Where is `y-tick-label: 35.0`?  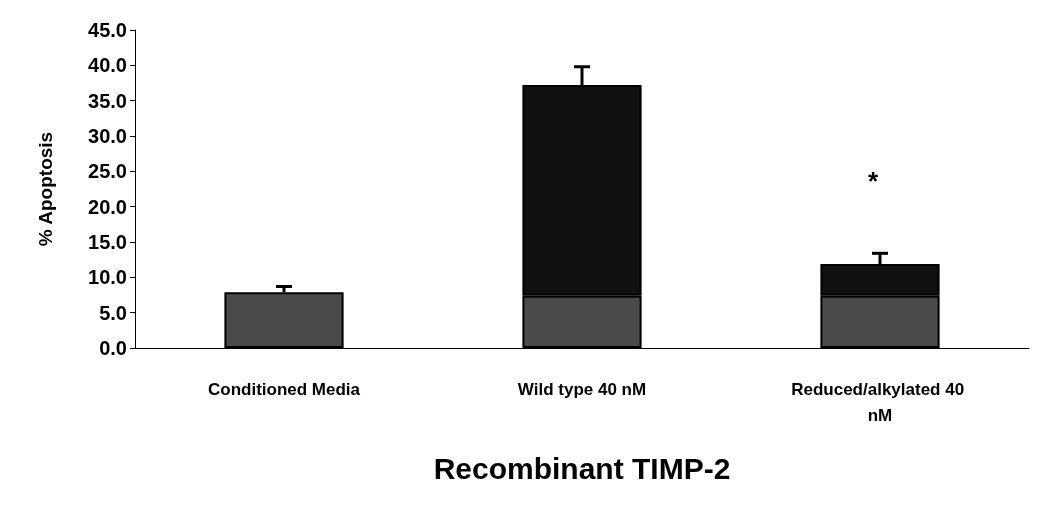
y-tick-label: 35.0 is located at coordinates (107, 100).